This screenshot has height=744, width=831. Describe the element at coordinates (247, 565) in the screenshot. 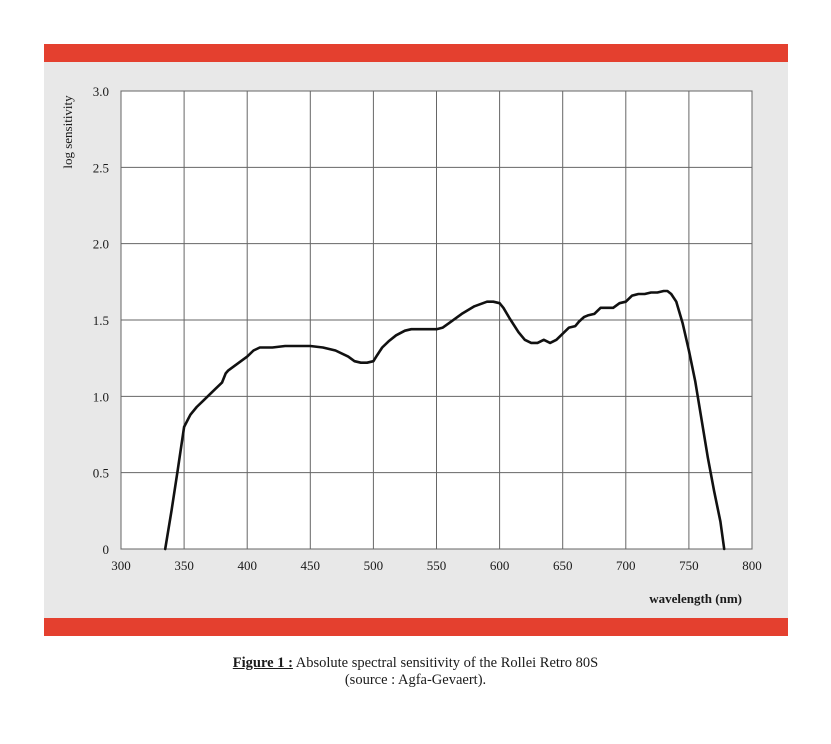

I see `x-tick-label: 400` at that location.